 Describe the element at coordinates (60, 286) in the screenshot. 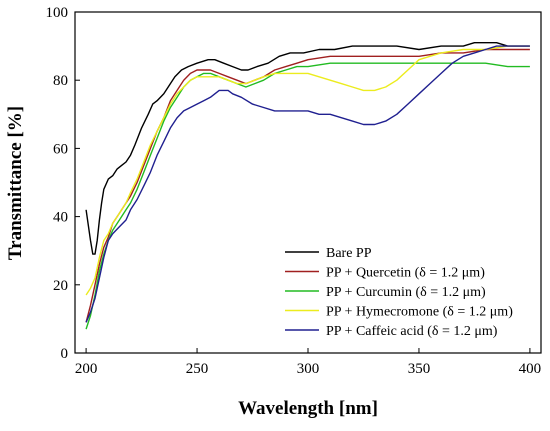

I see `y-tick-label: 20` at that location.